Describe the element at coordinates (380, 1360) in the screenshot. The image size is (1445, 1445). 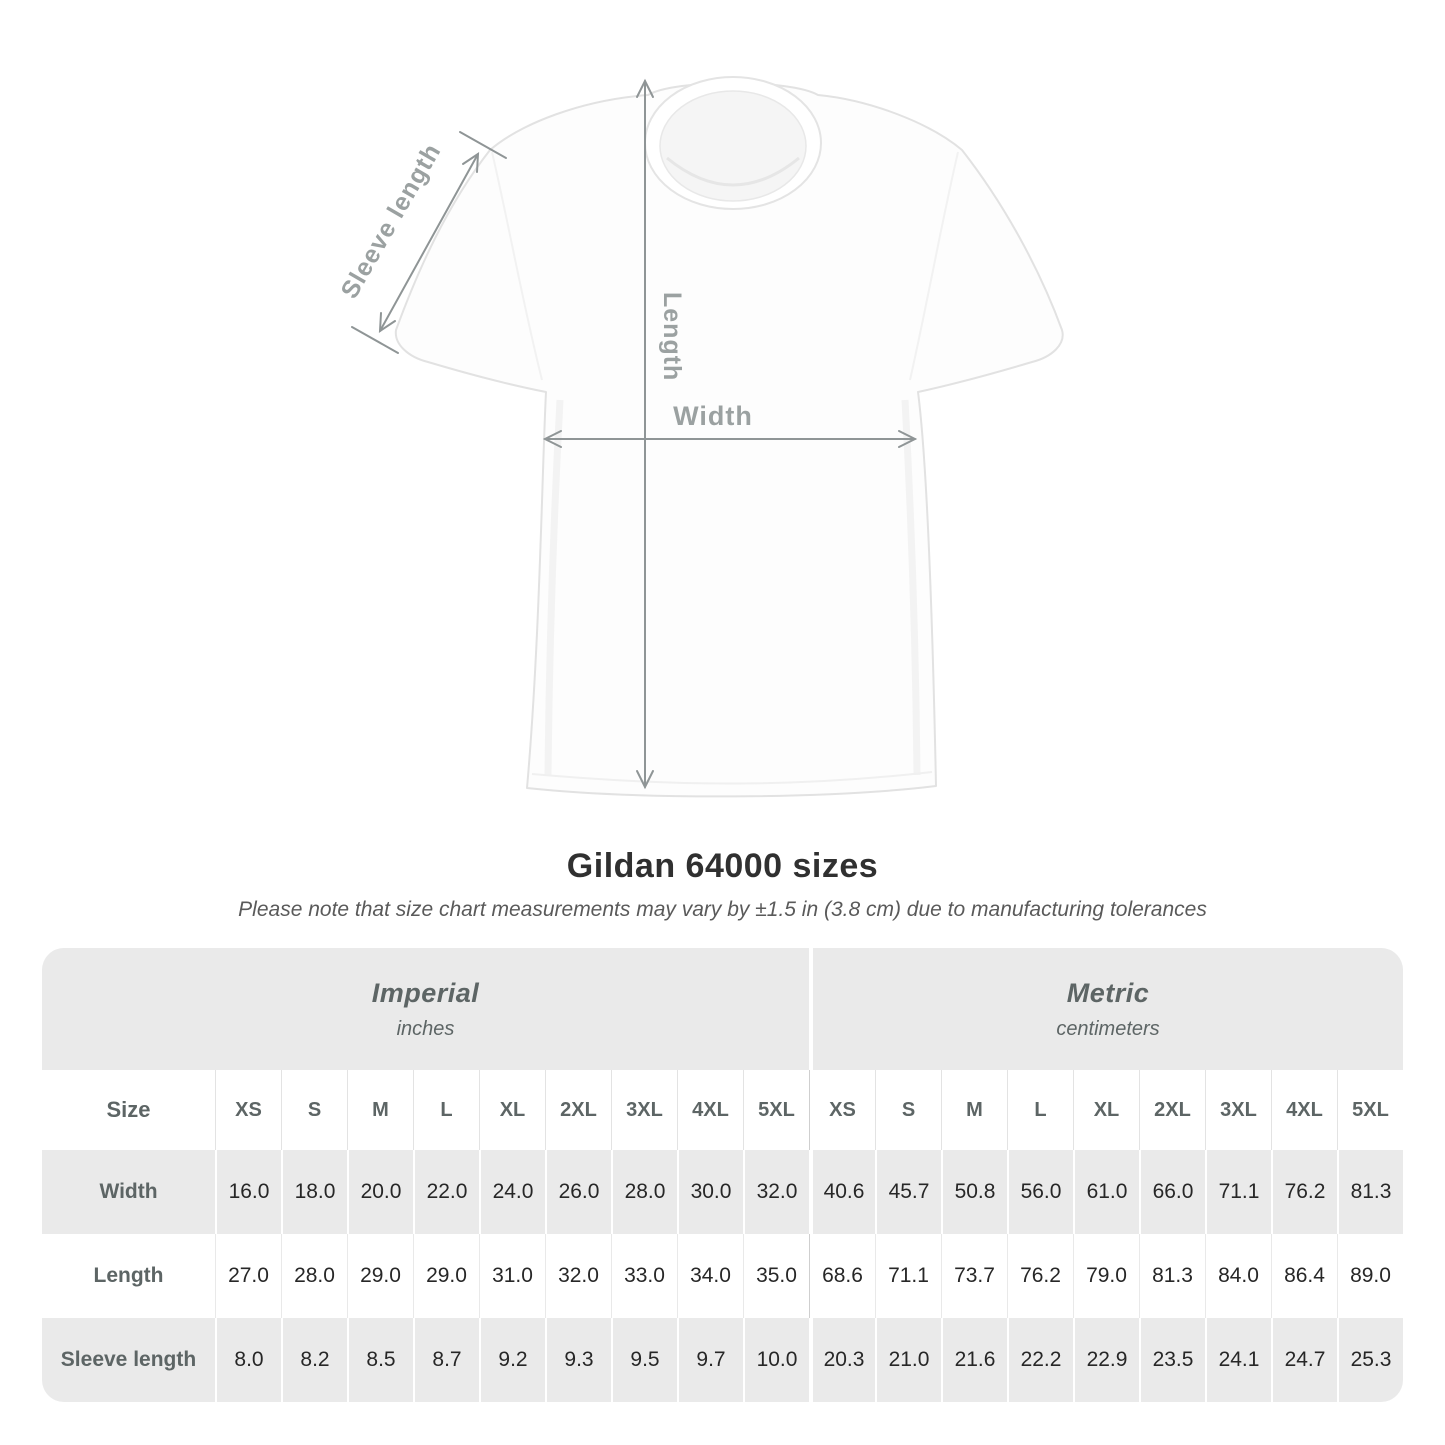
I see `size-value-cell: 8.5` at that location.